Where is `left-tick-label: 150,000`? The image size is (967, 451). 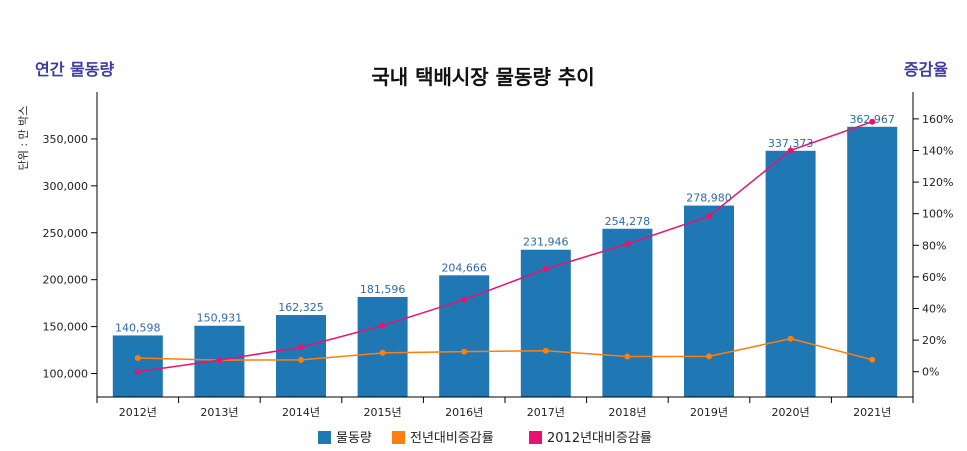 left-tick-label: 150,000 is located at coordinates (66, 327).